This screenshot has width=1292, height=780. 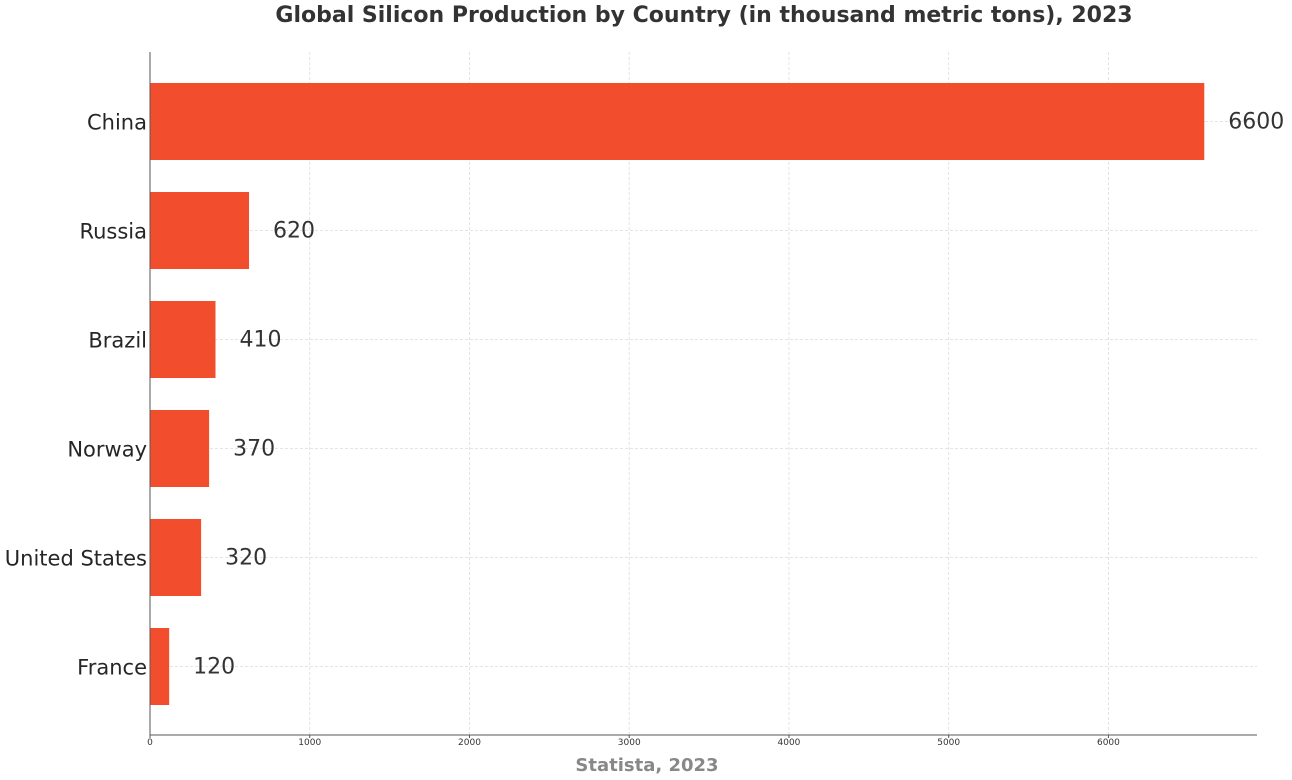 I want to click on category-label: France, so click(x=112, y=668).